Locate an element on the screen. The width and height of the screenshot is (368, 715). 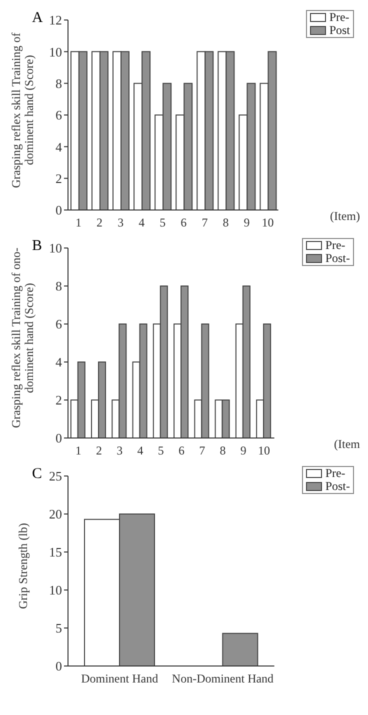
y-axis-title: Grip Strength (lb) is located at coordinates (23, 566).